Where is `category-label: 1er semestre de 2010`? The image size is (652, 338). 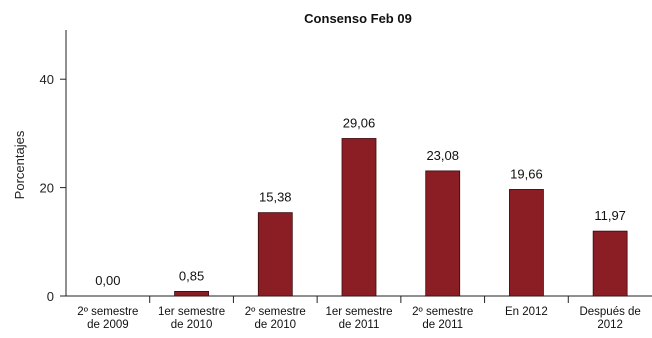 category-label: 1er semestre de 2010 is located at coordinates (191, 318).